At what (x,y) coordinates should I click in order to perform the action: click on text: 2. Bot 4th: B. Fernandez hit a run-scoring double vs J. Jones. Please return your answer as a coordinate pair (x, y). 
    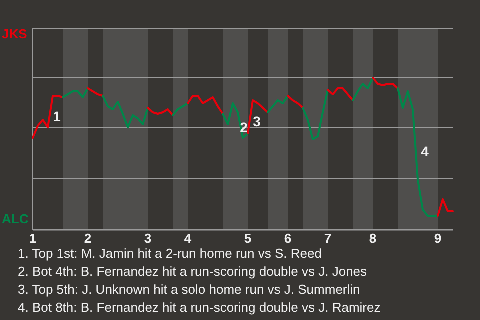
    Looking at the image, I should click on (193, 271).